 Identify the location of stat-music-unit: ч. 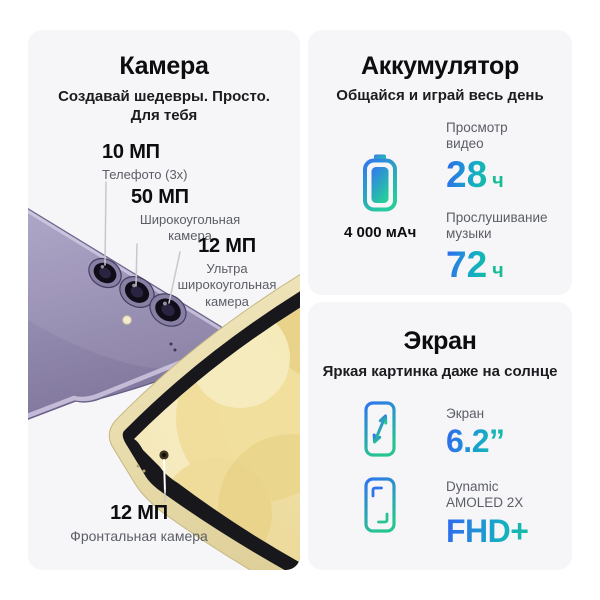
(498, 270).